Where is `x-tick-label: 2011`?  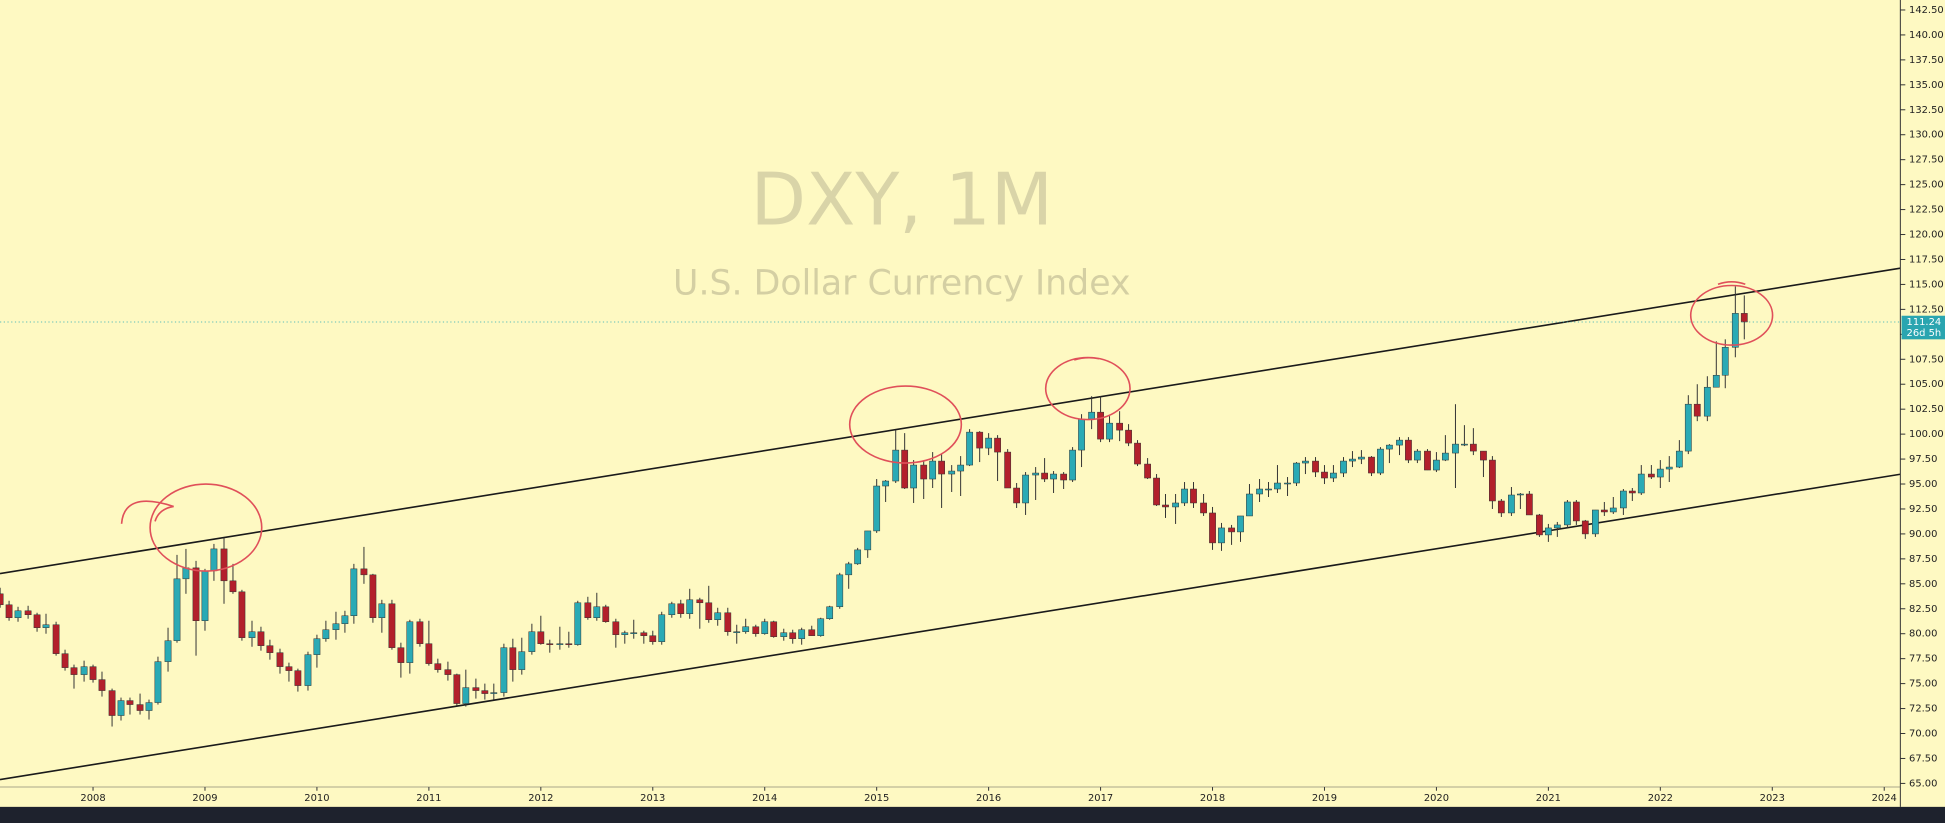 x-tick-label: 2011 is located at coordinates (428, 798).